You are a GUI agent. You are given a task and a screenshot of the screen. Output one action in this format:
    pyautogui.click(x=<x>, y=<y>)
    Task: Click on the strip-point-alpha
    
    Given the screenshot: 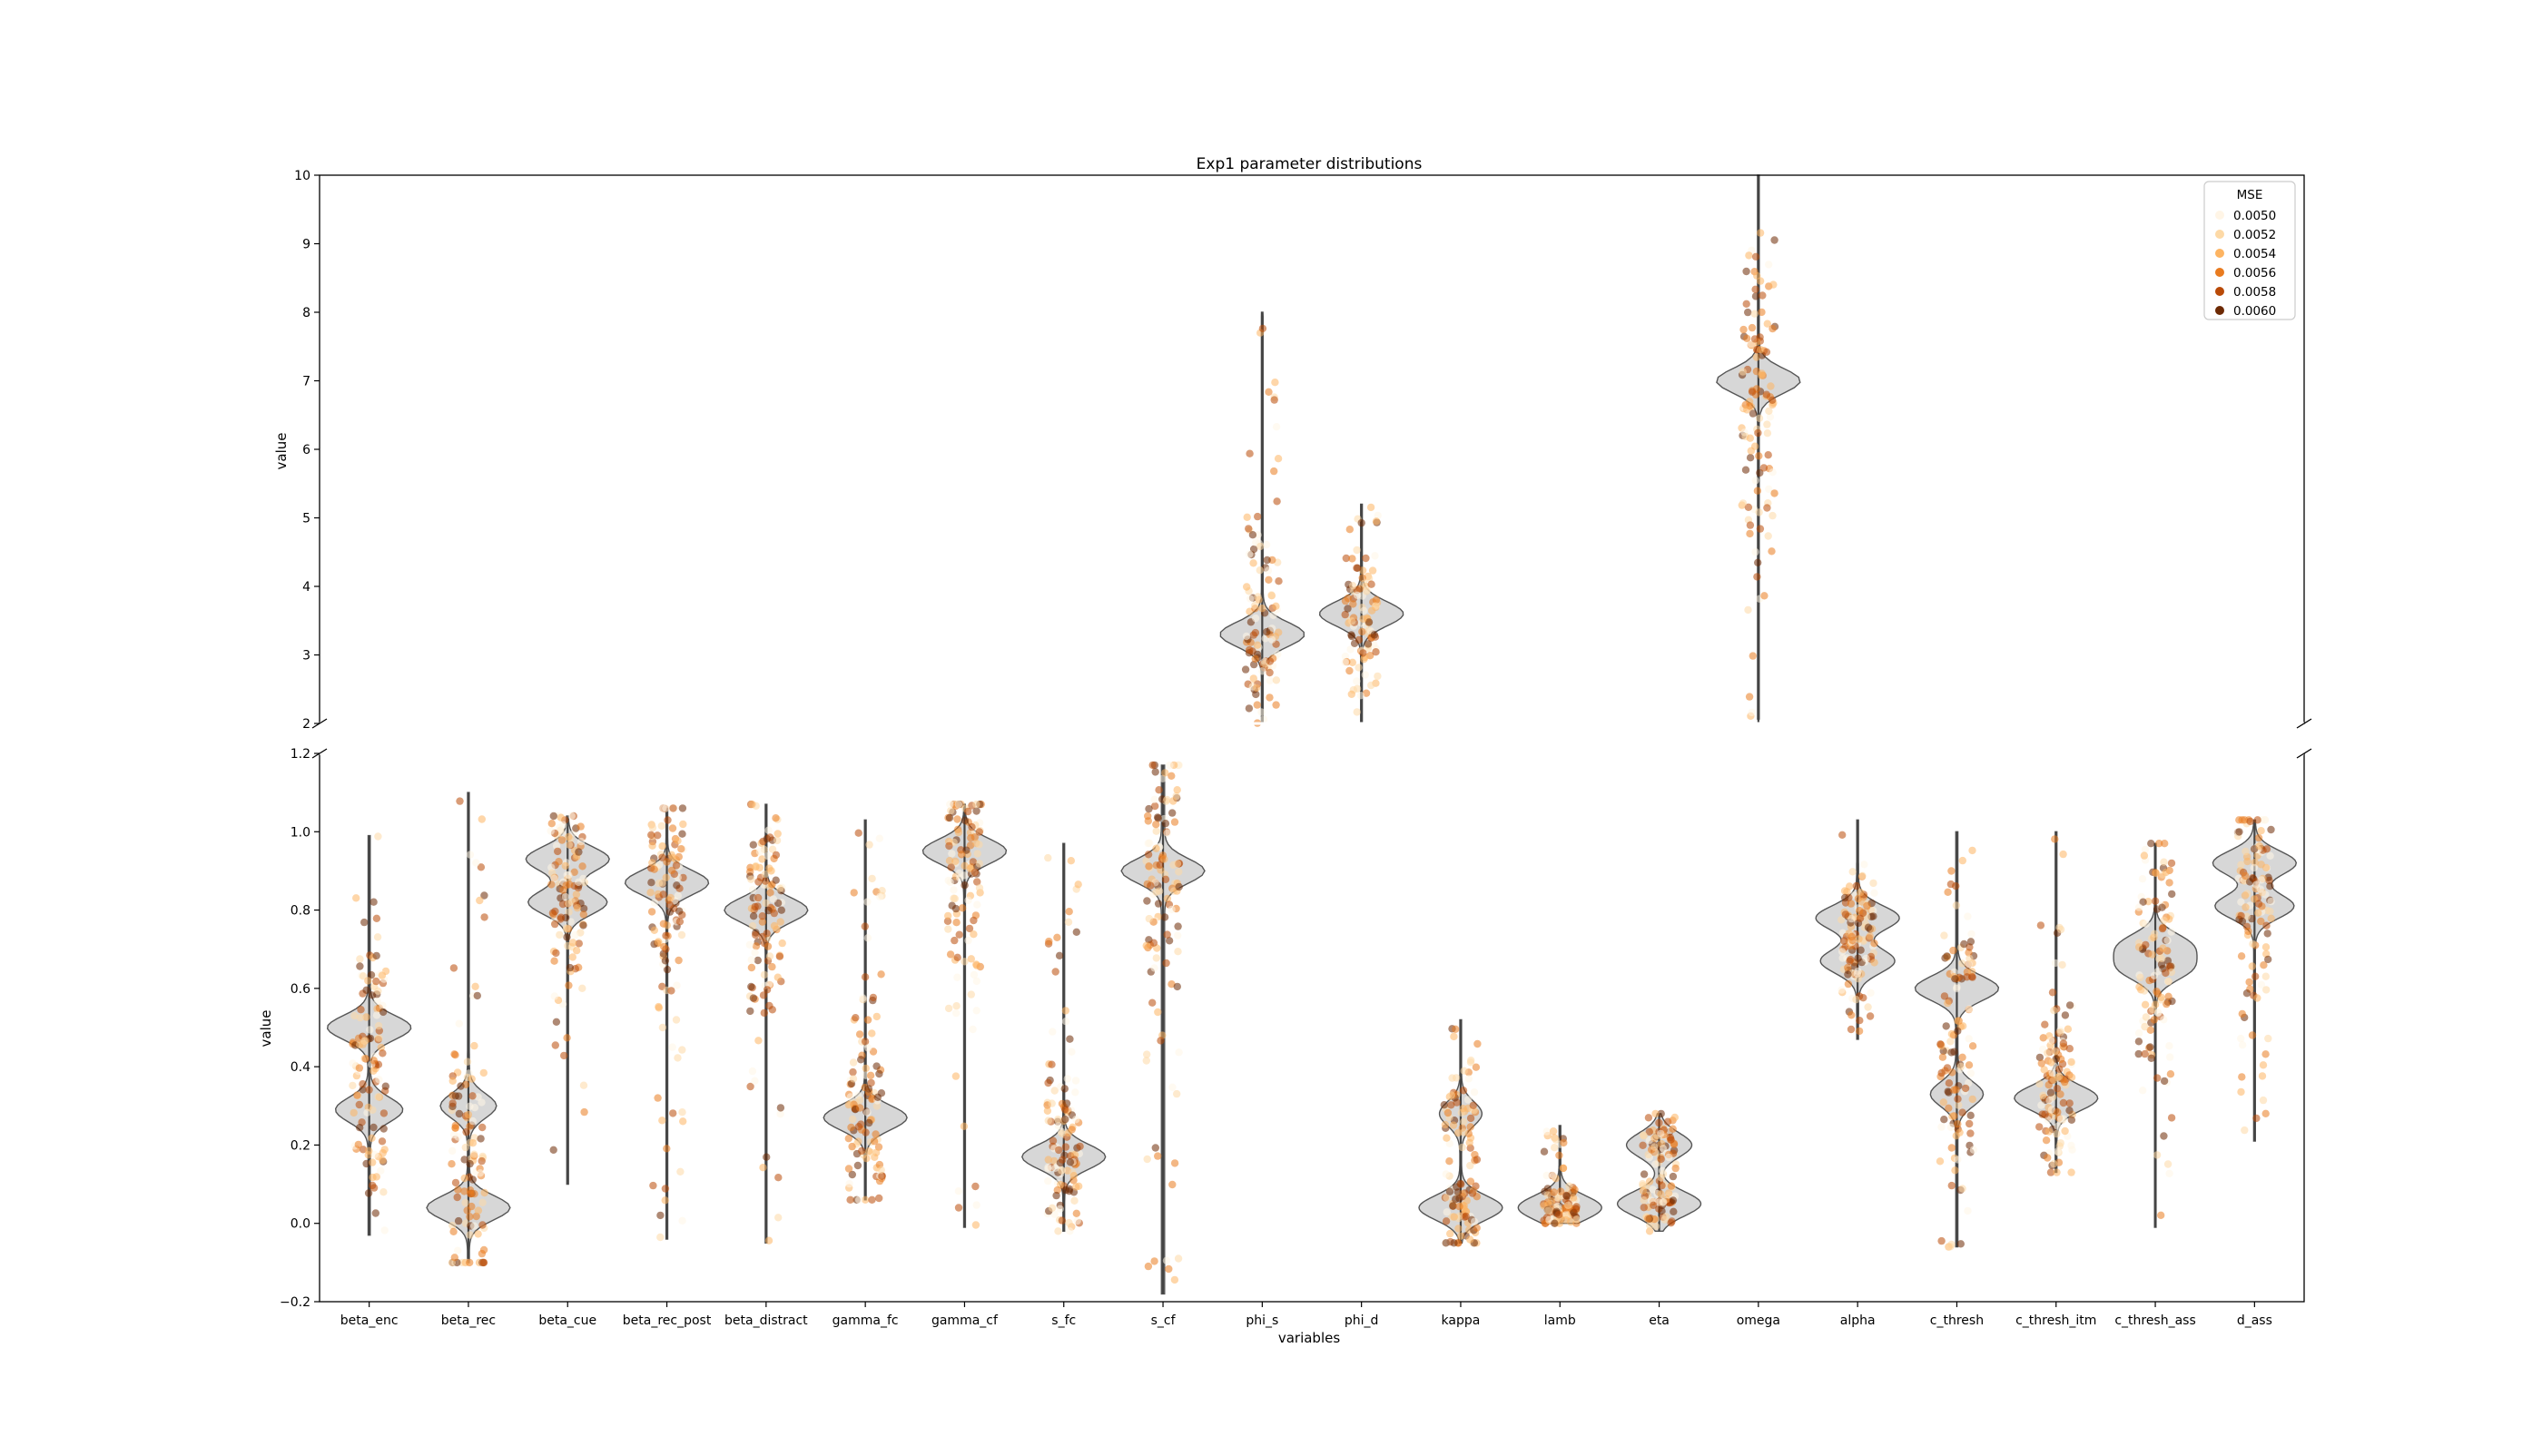 What is the action you would take?
    pyautogui.click(x=1870, y=1016)
    